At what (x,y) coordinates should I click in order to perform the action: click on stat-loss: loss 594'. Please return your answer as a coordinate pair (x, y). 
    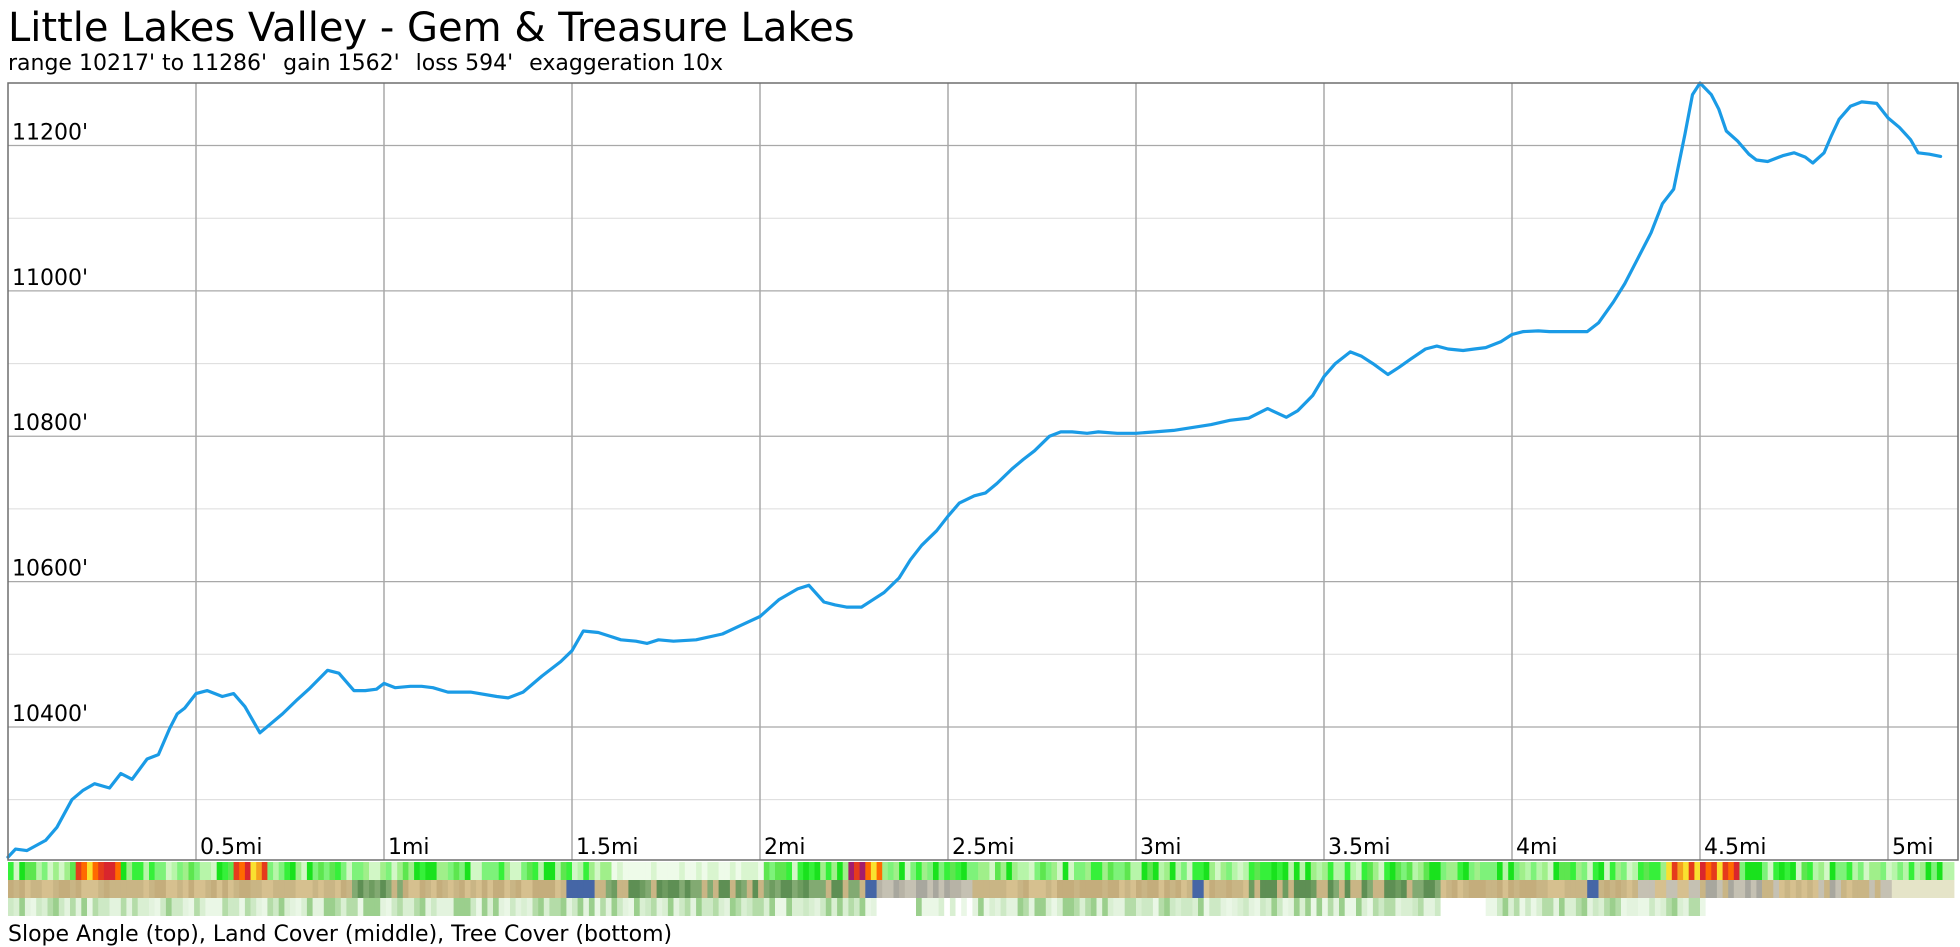
    Looking at the image, I should click on (464, 63).